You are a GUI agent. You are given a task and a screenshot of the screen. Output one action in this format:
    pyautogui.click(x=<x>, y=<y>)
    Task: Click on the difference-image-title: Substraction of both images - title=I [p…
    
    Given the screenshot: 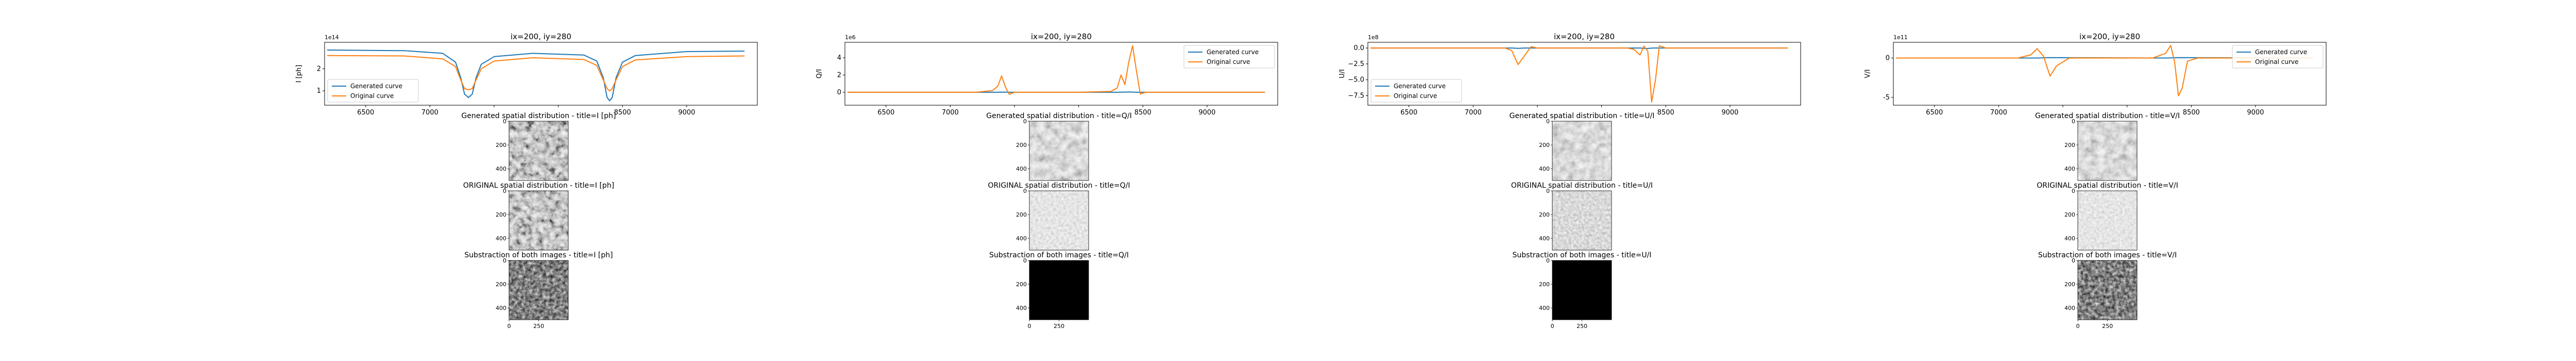 What is the action you would take?
    pyautogui.click(x=538, y=255)
    